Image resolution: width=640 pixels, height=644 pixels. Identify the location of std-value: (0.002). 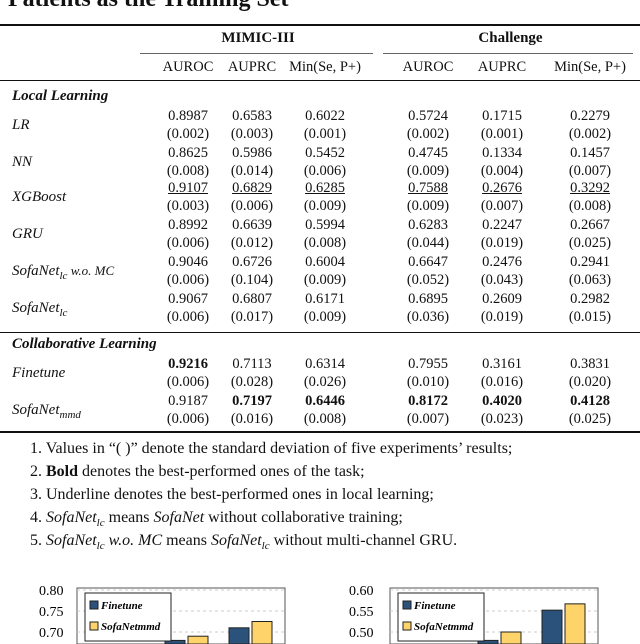
(188, 134).